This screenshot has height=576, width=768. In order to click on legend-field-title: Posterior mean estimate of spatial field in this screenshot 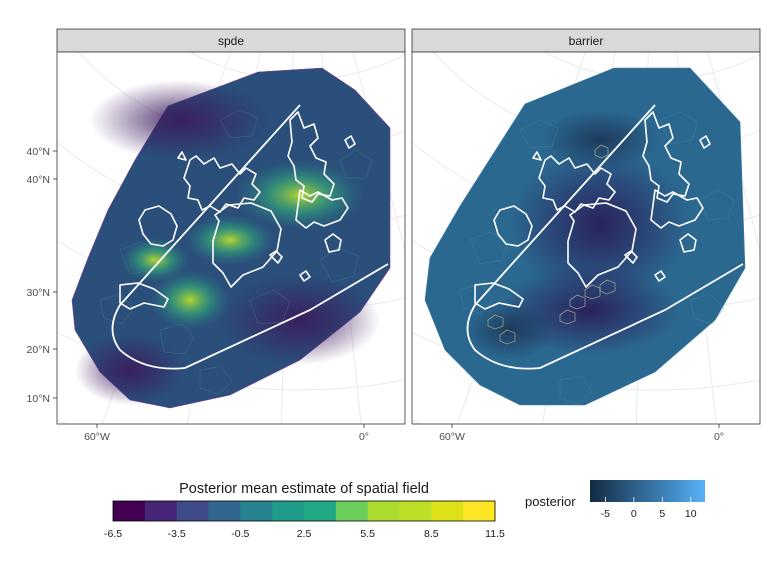, I will do `click(304, 489)`.